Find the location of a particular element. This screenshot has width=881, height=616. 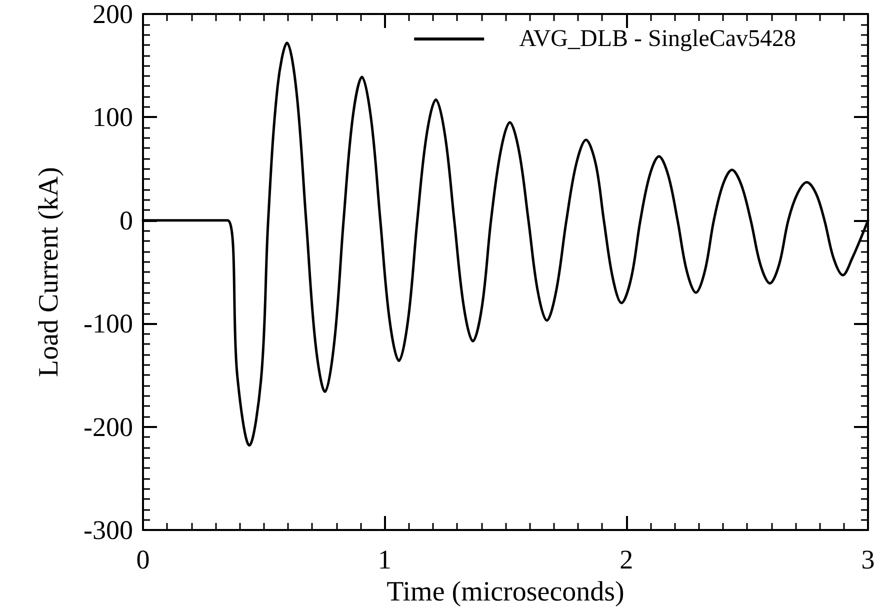

x-tick-label: 2 is located at coordinates (627, 559).